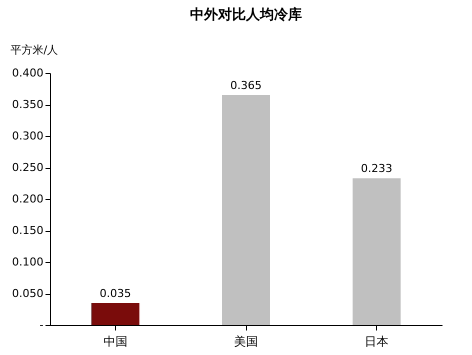 The height and width of the screenshot is (355, 472). Describe the element at coordinates (28, 199) in the screenshot. I see `y-tick-label: 0.200` at that location.